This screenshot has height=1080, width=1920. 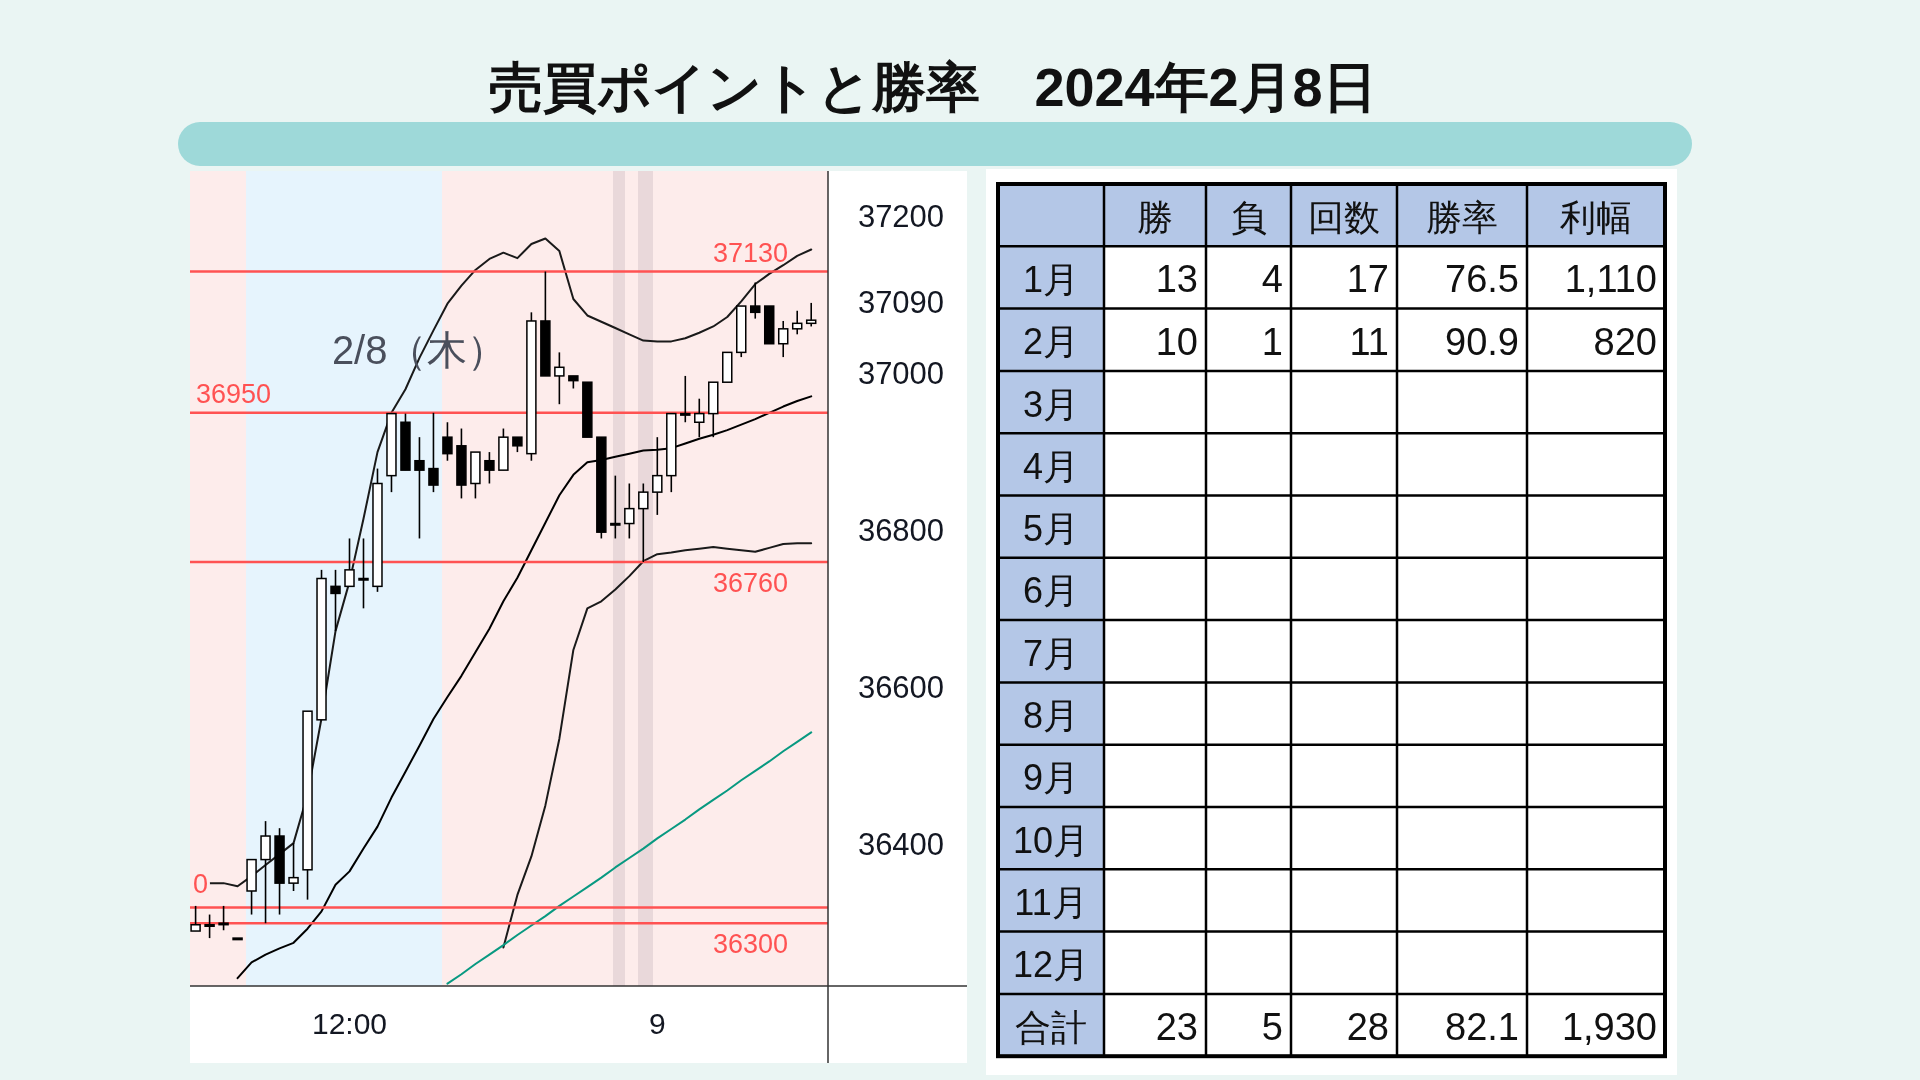 I want to click on ref-line-label: 37130, so click(x=750, y=252).